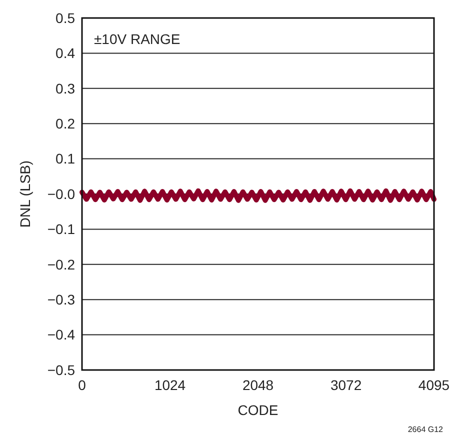 The width and height of the screenshot is (453, 436). I want to click on y-tick-label: 0.2, so click(66, 124).